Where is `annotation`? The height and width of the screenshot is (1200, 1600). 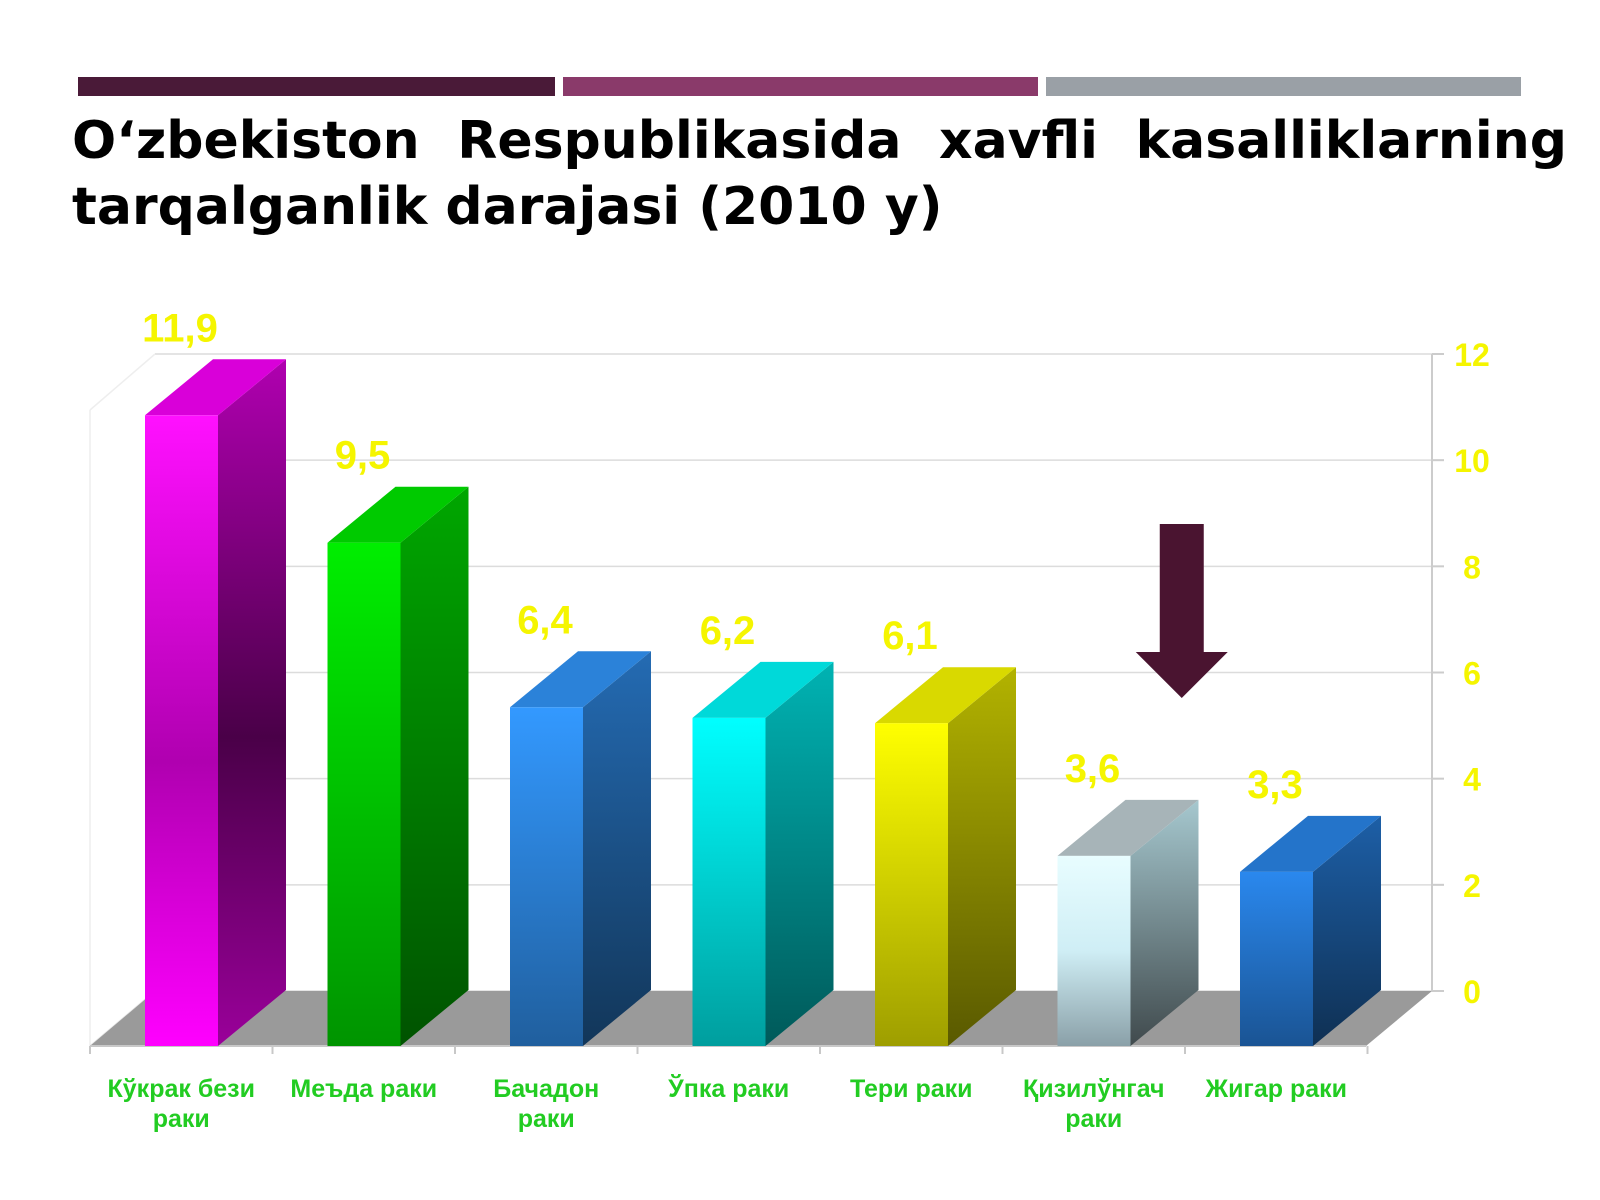
annotation is located at coordinates (1181, 611).